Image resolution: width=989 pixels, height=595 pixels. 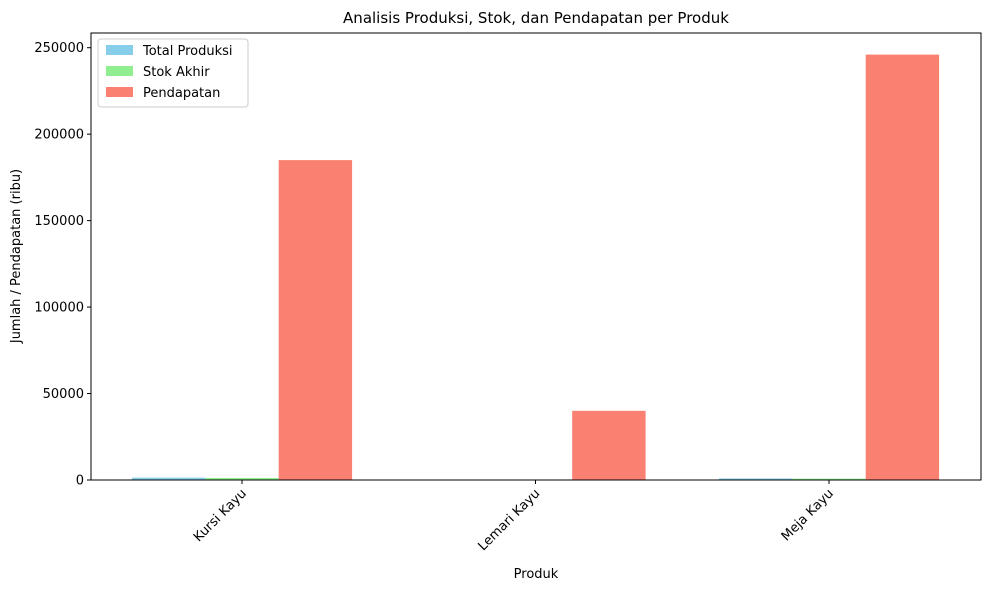 What do you see at coordinates (187, 51) in the screenshot?
I see `legend-label: Total Produksi` at bounding box center [187, 51].